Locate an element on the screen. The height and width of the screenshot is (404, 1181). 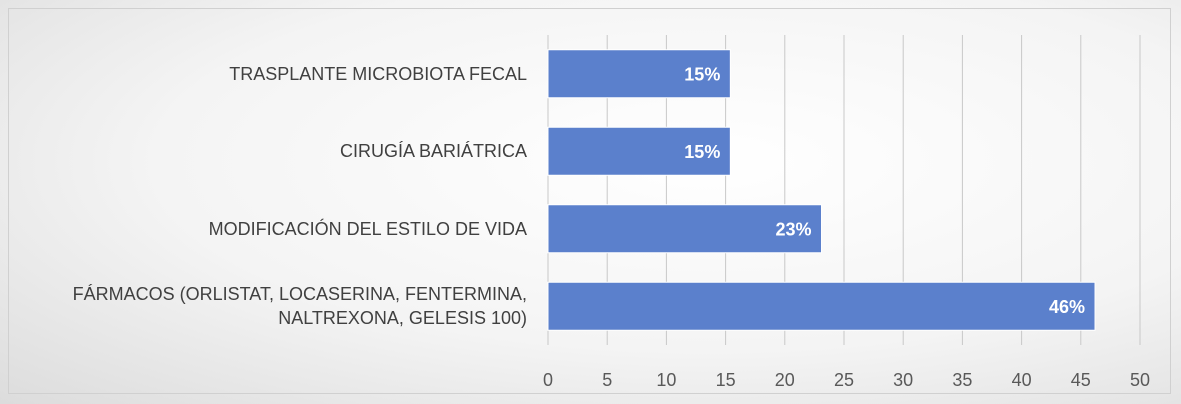
x-tick-label: 25 is located at coordinates (844, 380).